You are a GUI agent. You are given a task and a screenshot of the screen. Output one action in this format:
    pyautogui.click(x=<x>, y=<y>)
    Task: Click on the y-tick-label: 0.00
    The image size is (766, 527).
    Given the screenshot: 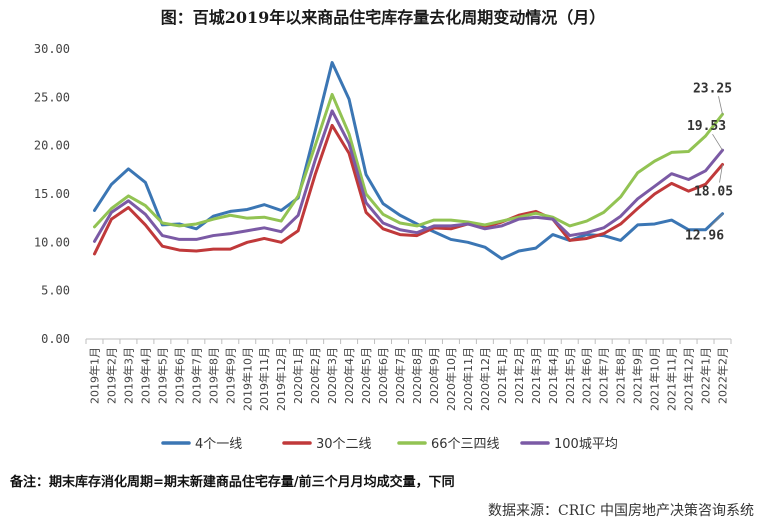 What is the action you would take?
    pyautogui.click(x=55, y=339)
    